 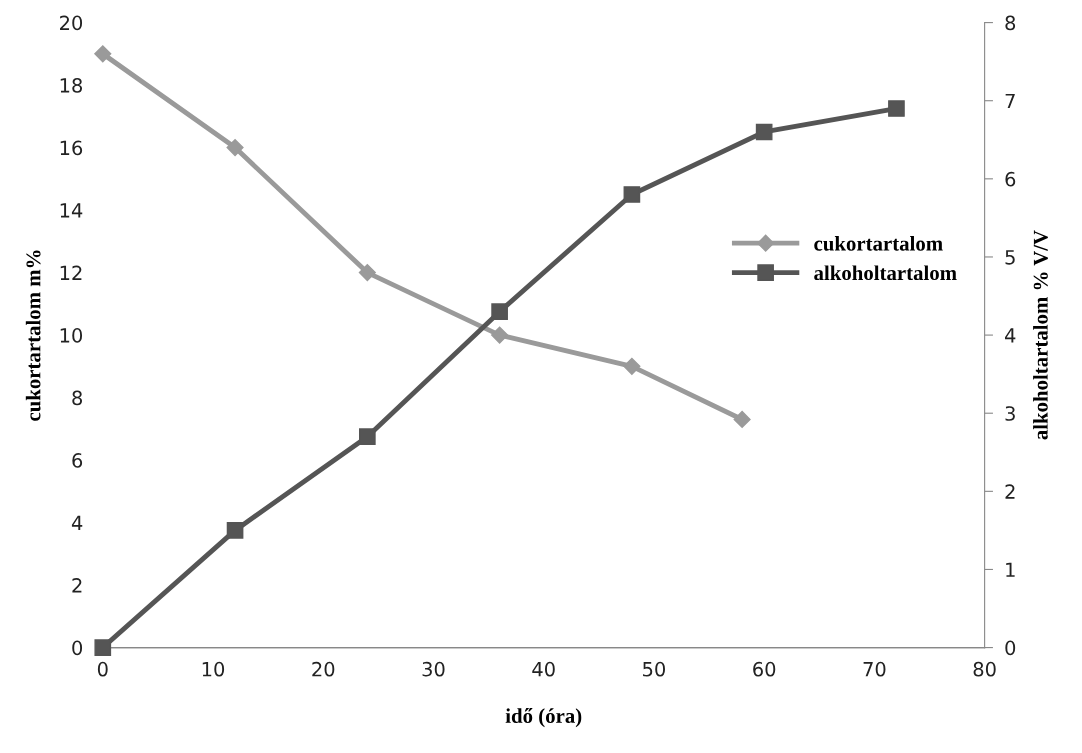 What do you see at coordinates (1040, 335) in the screenshot?
I see `y2-axis-title: alkoholtartalom % V/V` at bounding box center [1040, 335].